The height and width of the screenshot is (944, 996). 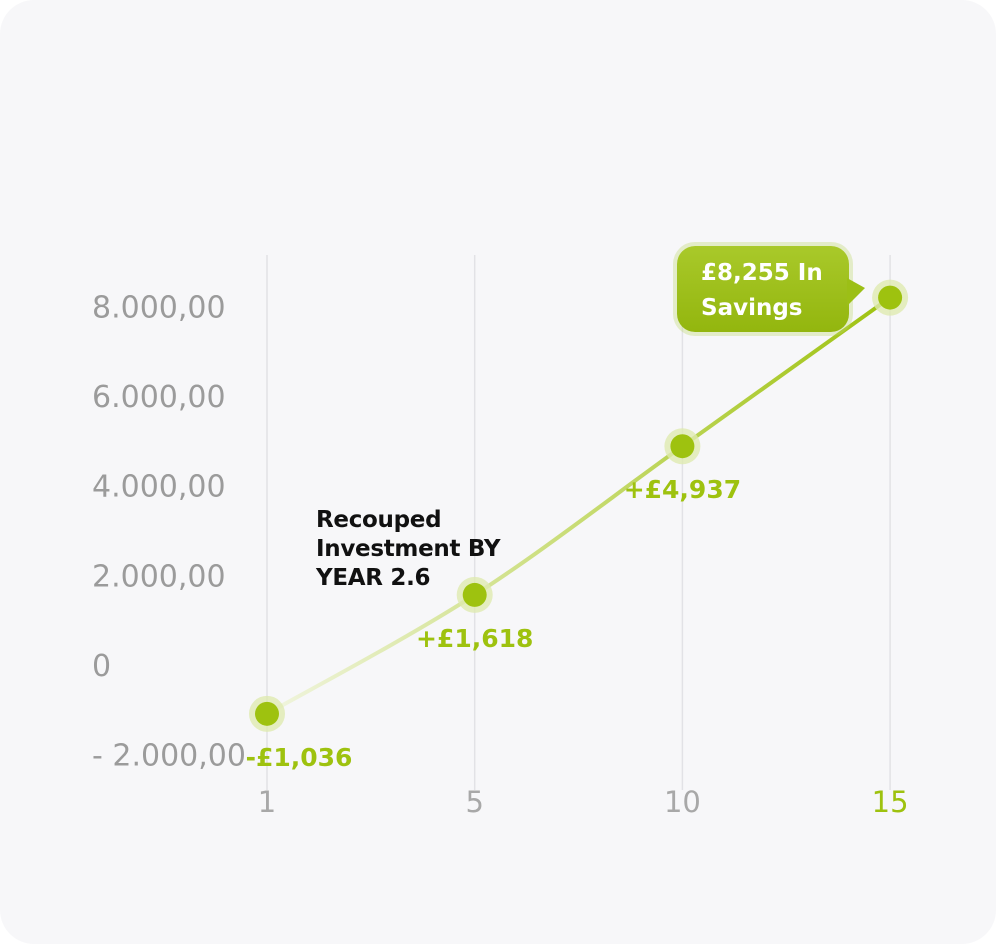 What do you see at coordinates (408, 549) in the screenshot?
I see `annotation: Recouped Investment BY YEAR 2.6` at bounding box center [408, 549].